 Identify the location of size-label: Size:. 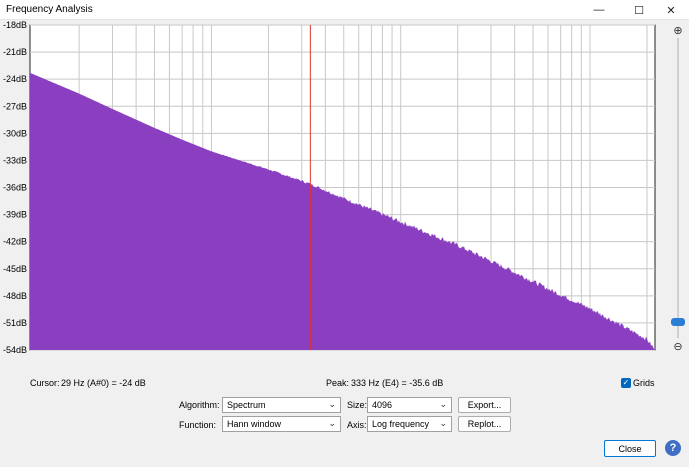
(357, 405).